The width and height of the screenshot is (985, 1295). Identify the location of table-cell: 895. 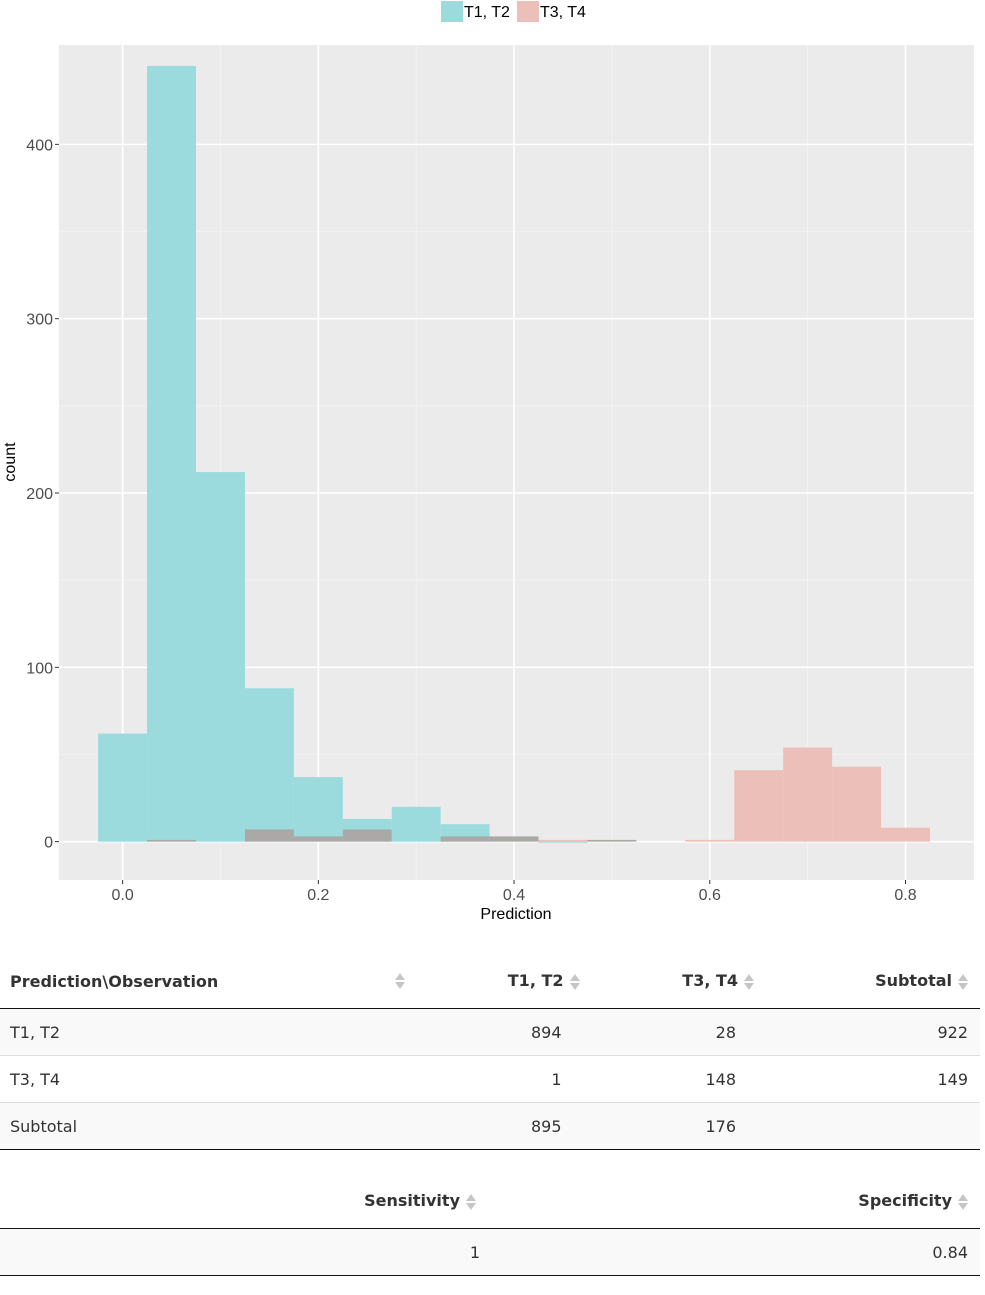
(504, 1126).